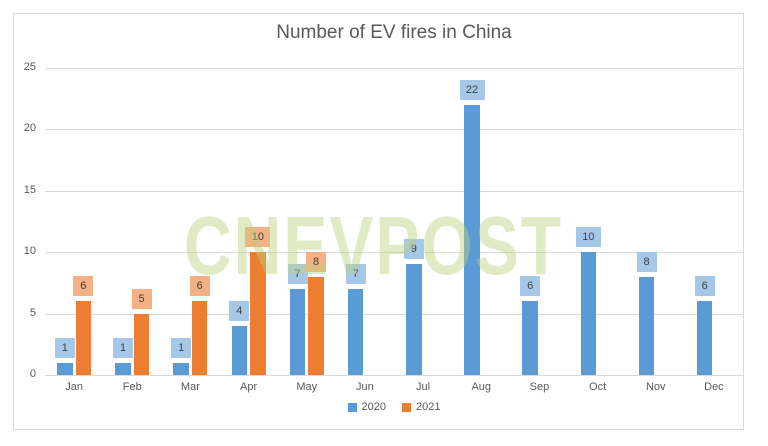  What do you see at coordinates (32, 374) in the screenshot?
I see `y-axis-tick-label: 0` at bounding box center [32, 374].